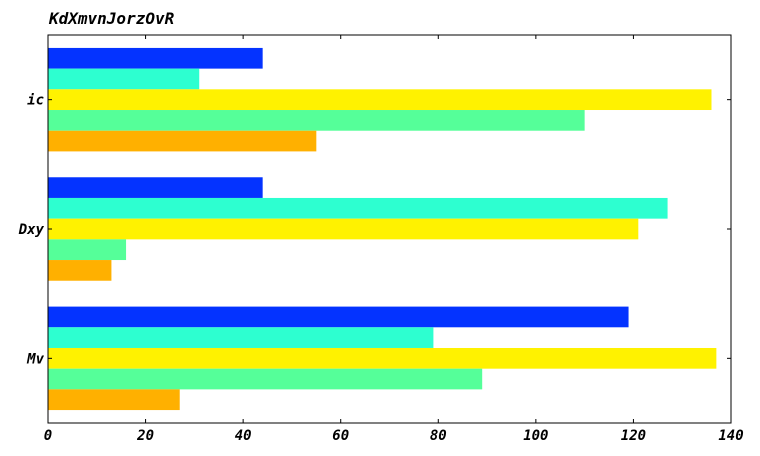  I want to click on x-tick-label: 80, so click(438, 436).